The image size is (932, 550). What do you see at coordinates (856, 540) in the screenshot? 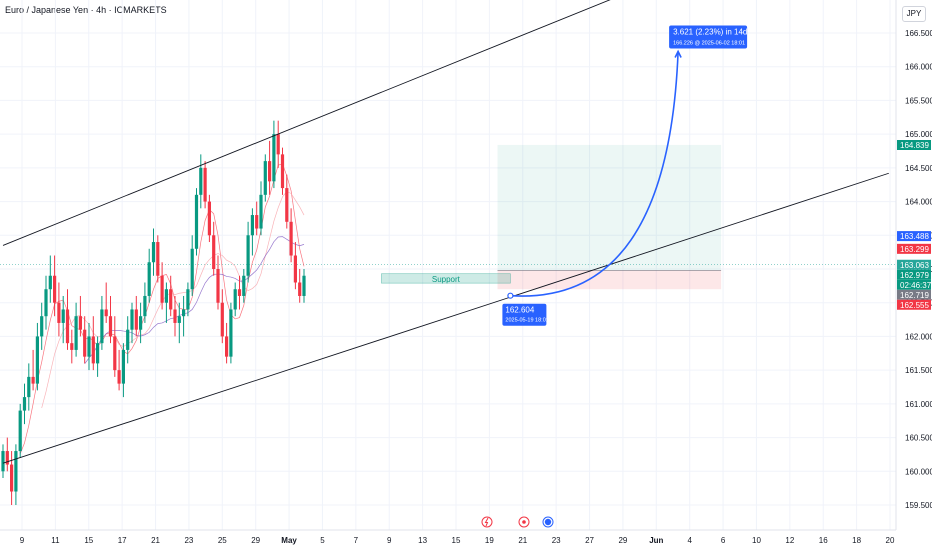
I see `x-tick-label: 18` at bounding box center [856, 540].